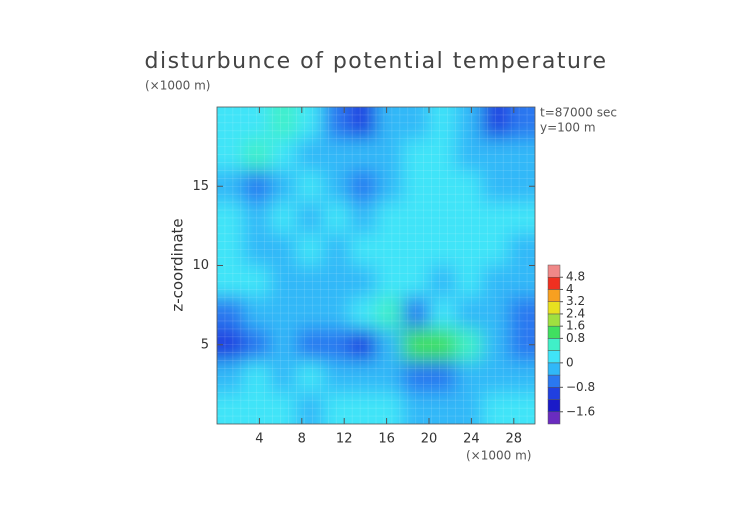 Image resolution: width=752 pixels, height=532 pixels. Describe the element at coordinates (376, 61) in the screenshot. I see `chart-title: disturbunce of potential temperature` at that location.